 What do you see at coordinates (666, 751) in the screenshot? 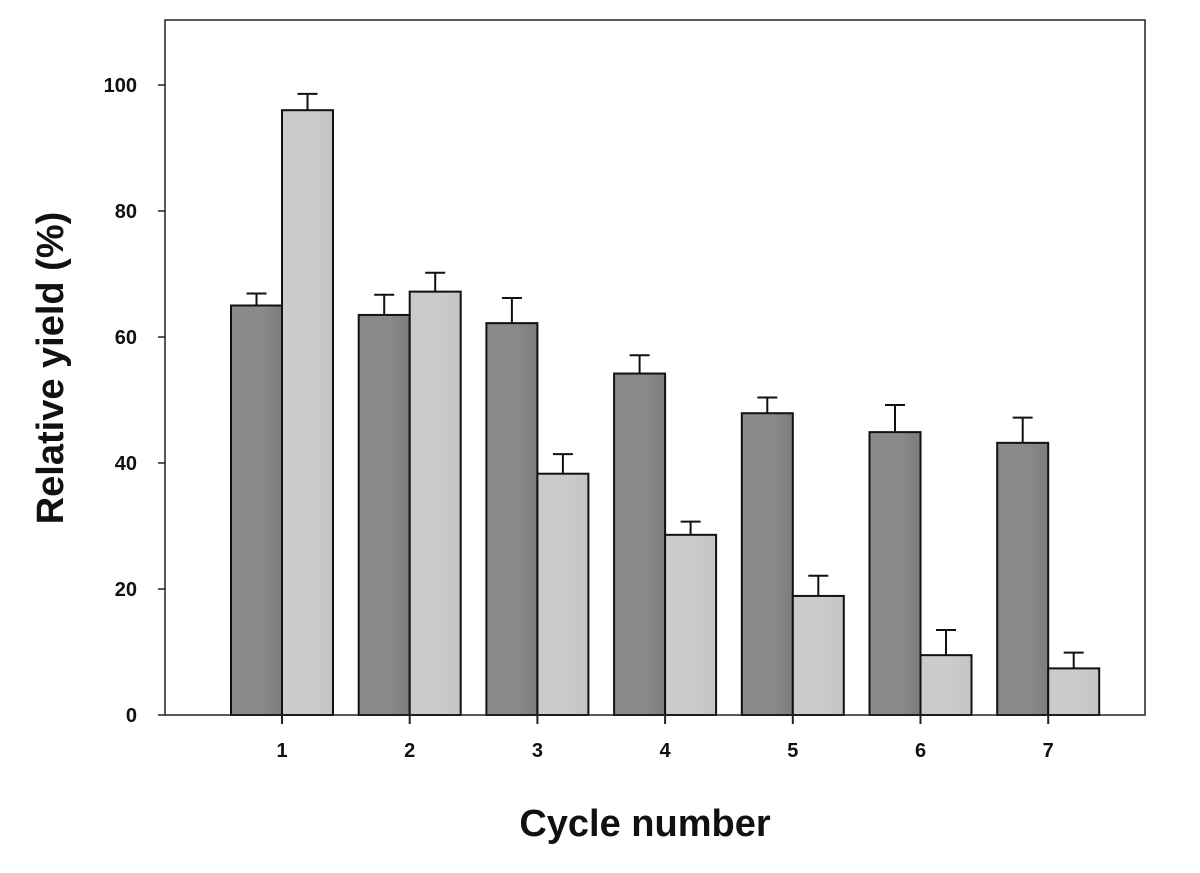
I see `x-tick-label: 4` at bounding box center [666, 751].